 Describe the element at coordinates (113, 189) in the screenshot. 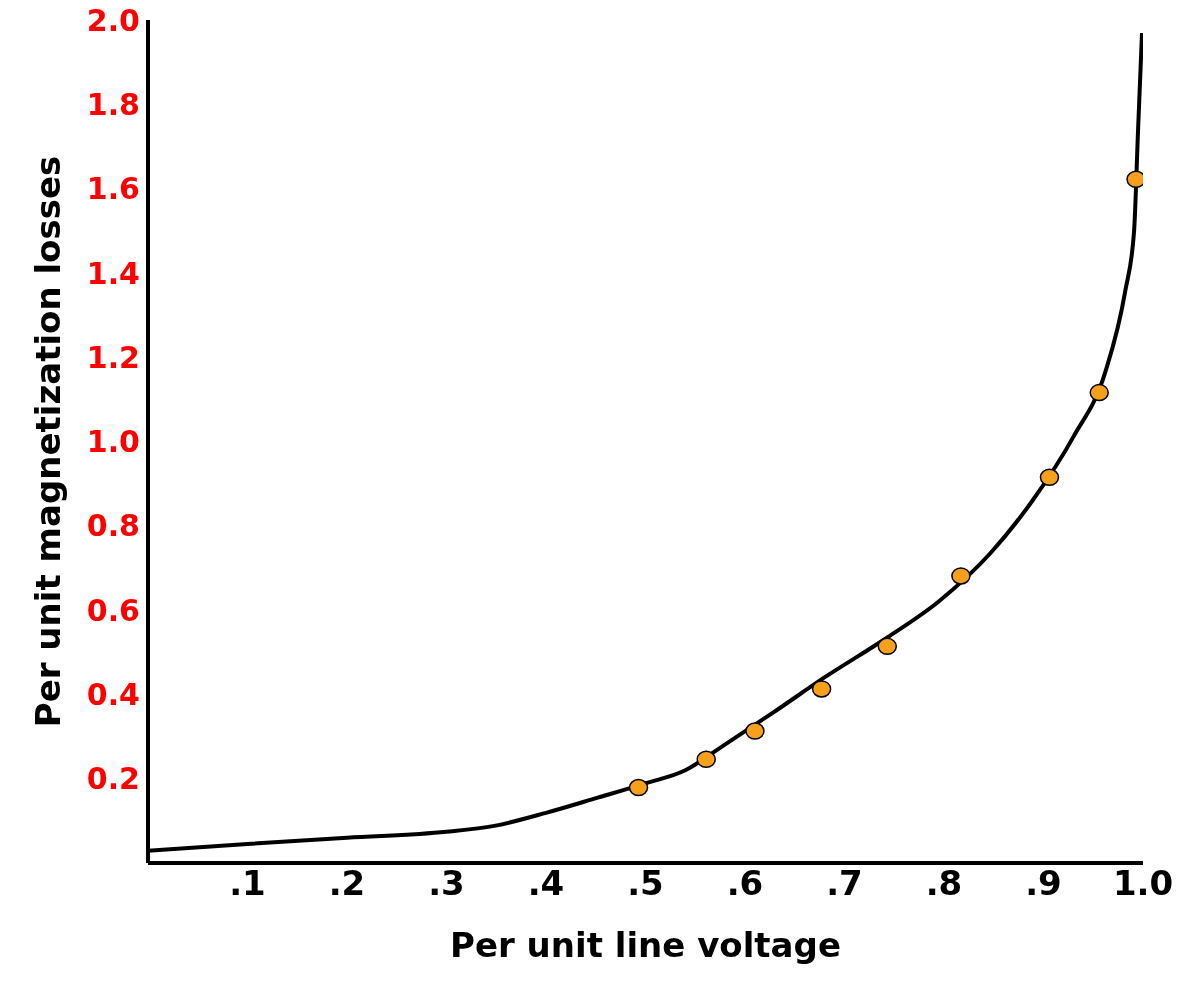

I see `y-tick-label: 1.6` at that location.